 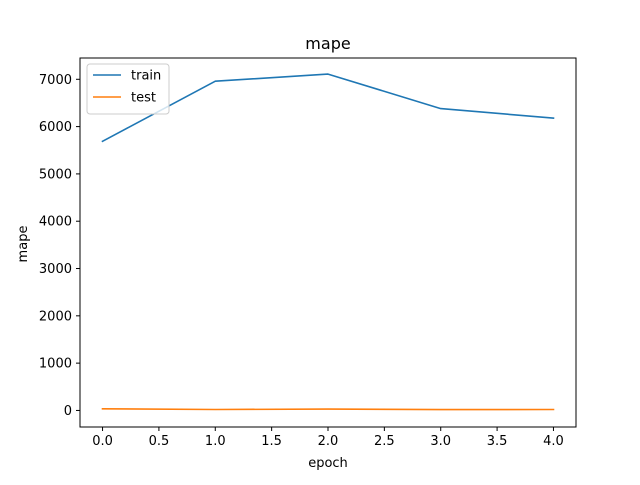 I want to click on x-axis-label: epoch, so click(x=328, y=463).